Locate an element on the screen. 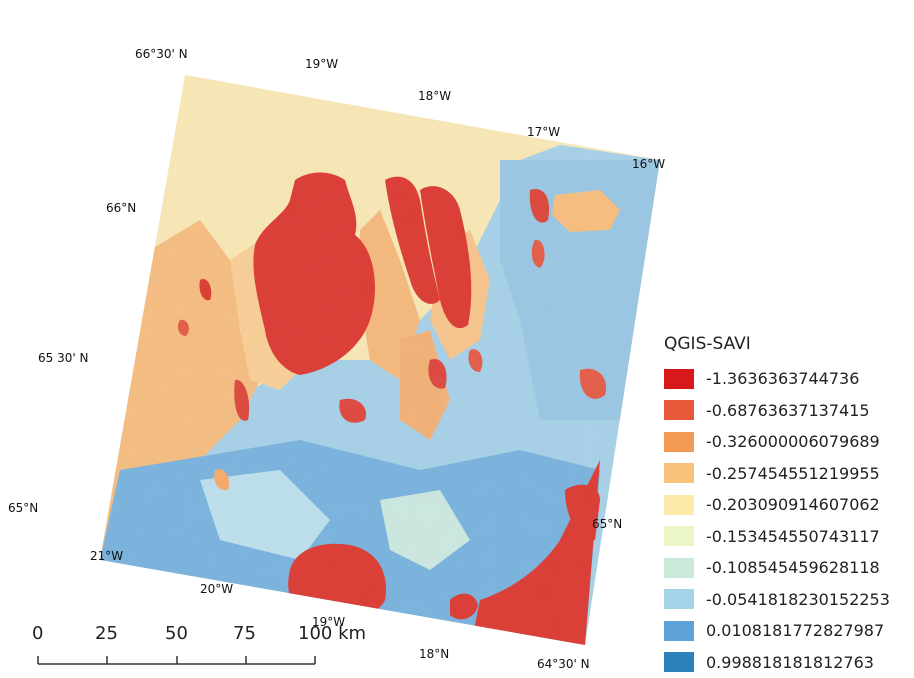  legend-item: -0.0541818230152253 is located at coordinates (789, 600).